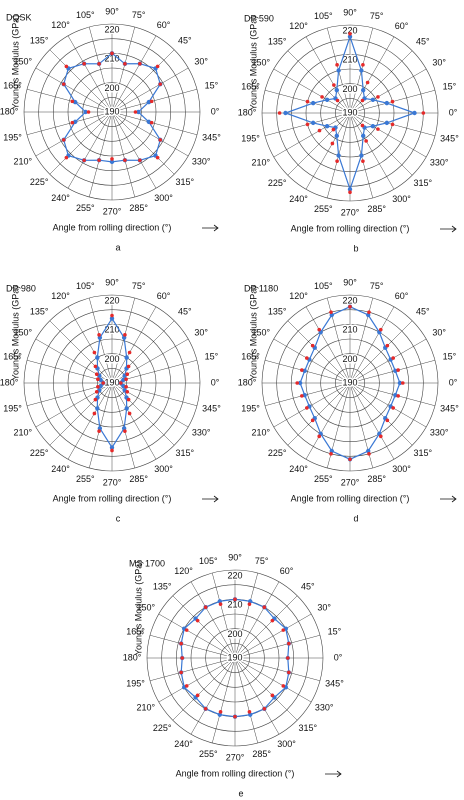 The height and width of the screenshot is (800, 464). Describe the element at coordinates (355, 518) in the screenshot. I see `caption: d` at that location.